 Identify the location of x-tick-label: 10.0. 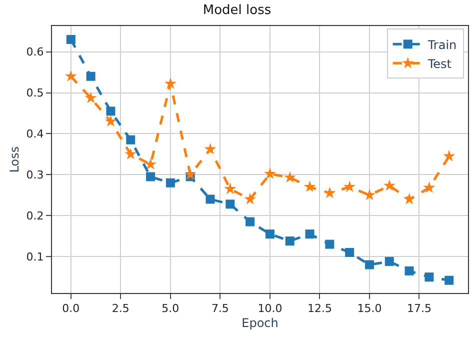
(270, 309).